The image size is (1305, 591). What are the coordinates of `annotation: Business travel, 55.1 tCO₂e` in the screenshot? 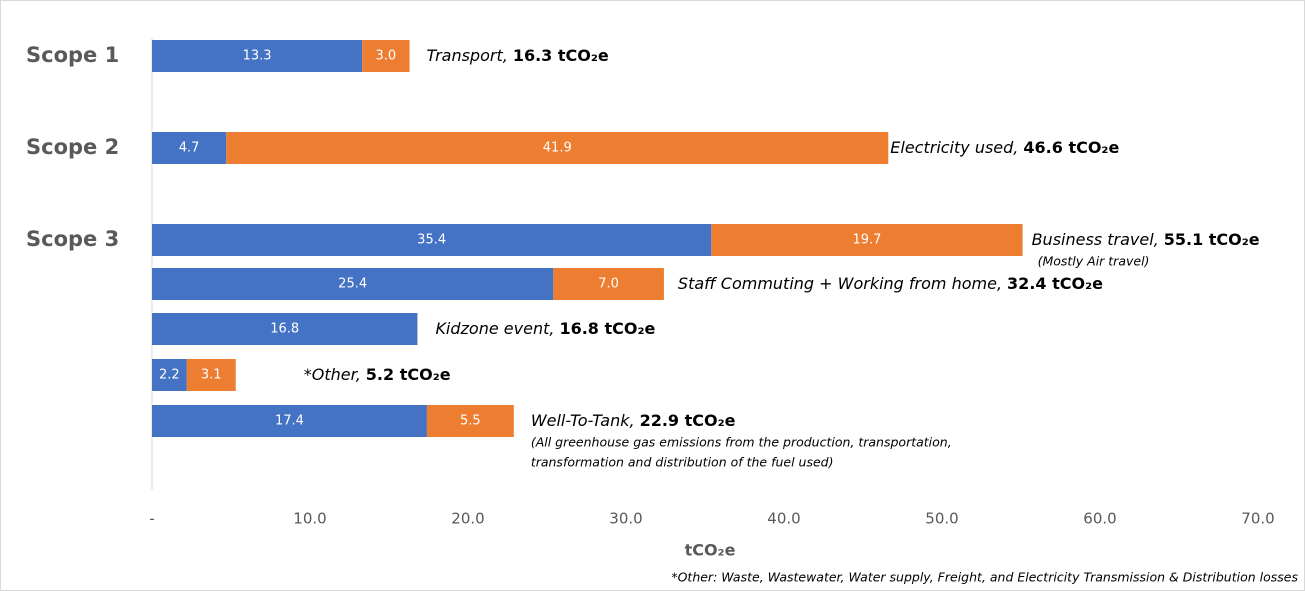 It's located at (1146, 239).